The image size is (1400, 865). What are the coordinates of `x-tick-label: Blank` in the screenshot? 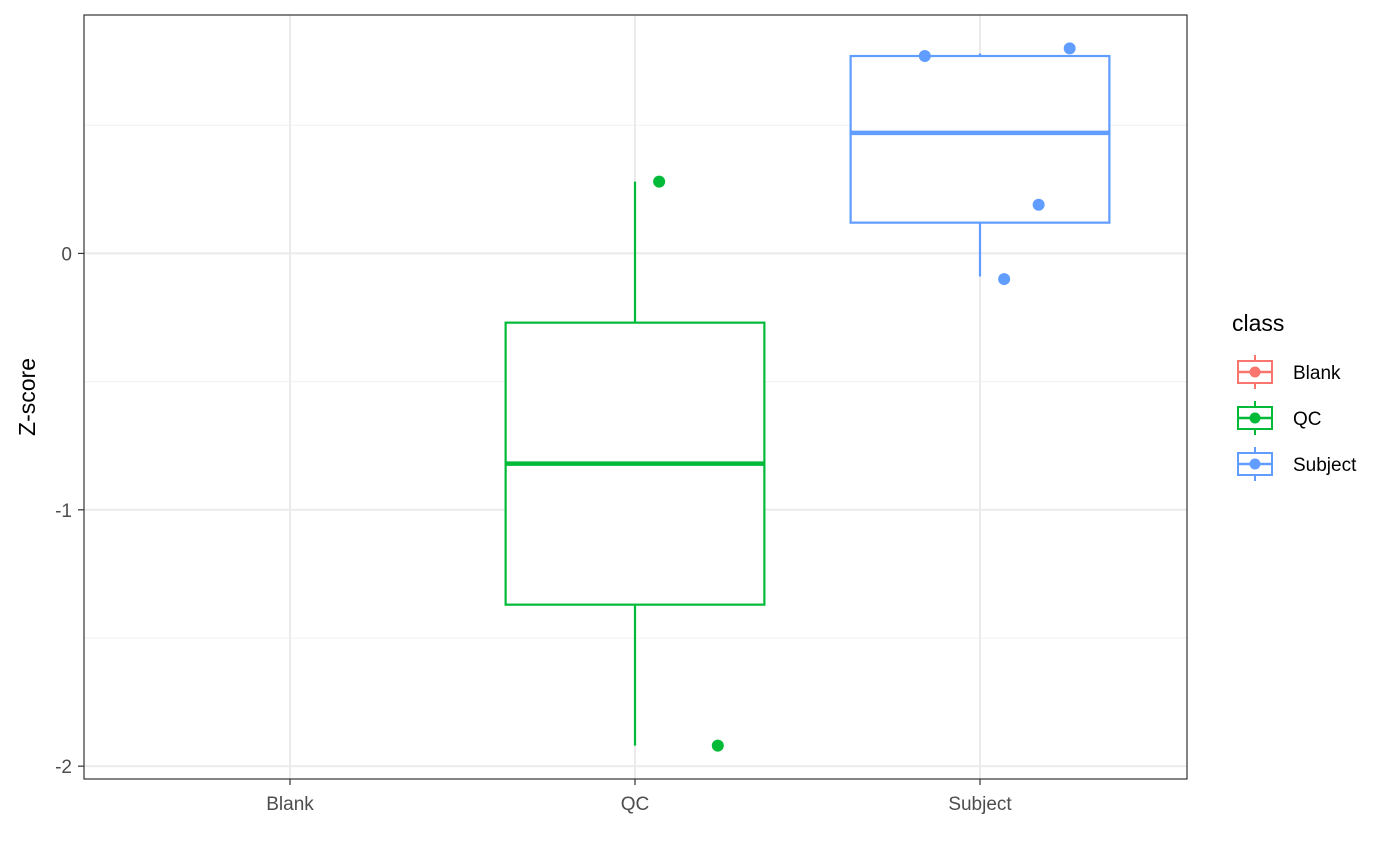 It's located at (290, 804).